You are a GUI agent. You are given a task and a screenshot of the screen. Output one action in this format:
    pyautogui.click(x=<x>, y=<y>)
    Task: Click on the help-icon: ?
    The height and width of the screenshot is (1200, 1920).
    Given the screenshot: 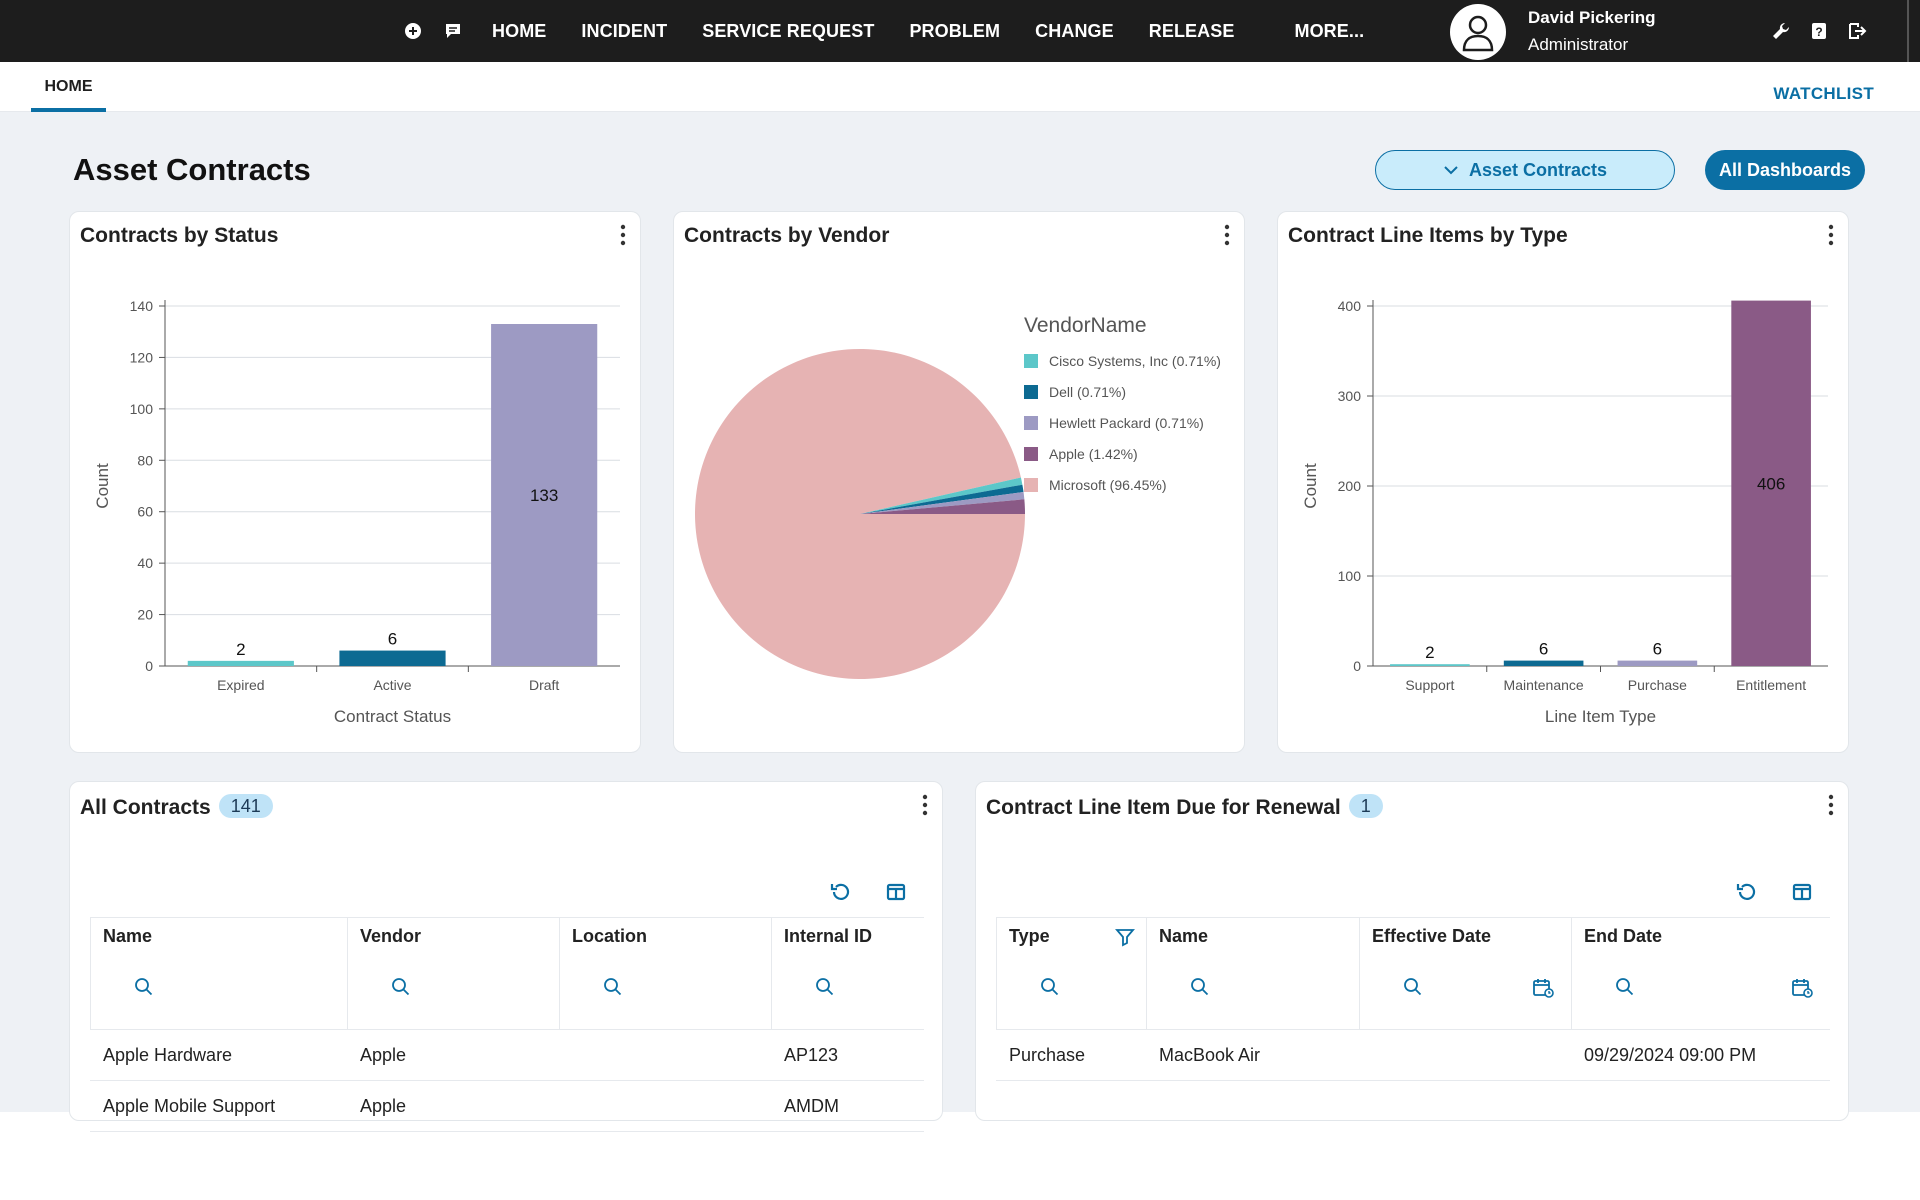 What is the action you would take?
    pyautogui.click(x=1819, y=31)
    